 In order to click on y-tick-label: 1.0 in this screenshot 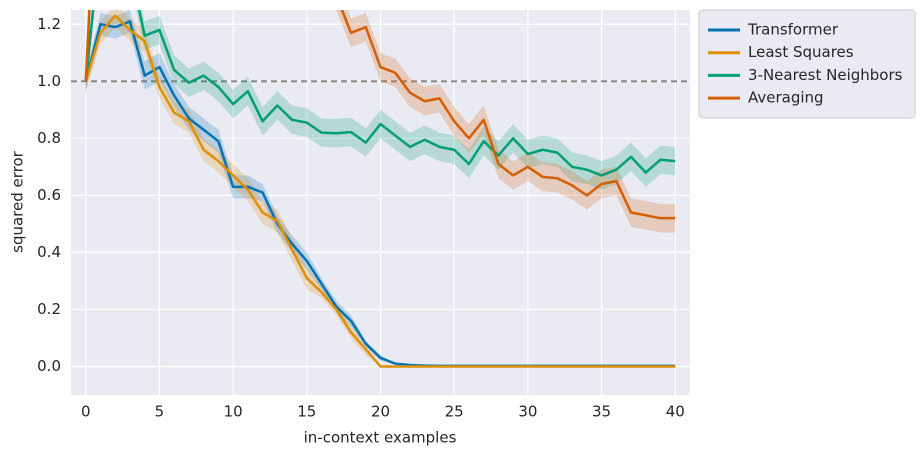, I will do `click(49, 81)`.